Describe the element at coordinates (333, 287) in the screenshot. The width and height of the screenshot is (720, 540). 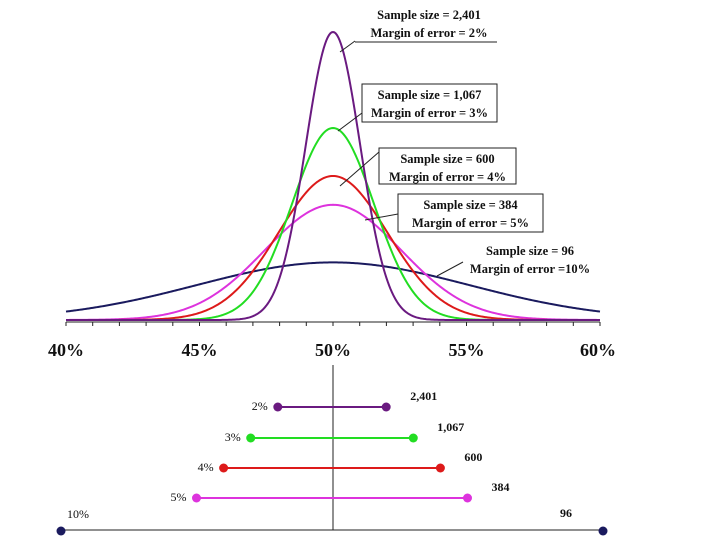
I see `curve-n96` at that location.